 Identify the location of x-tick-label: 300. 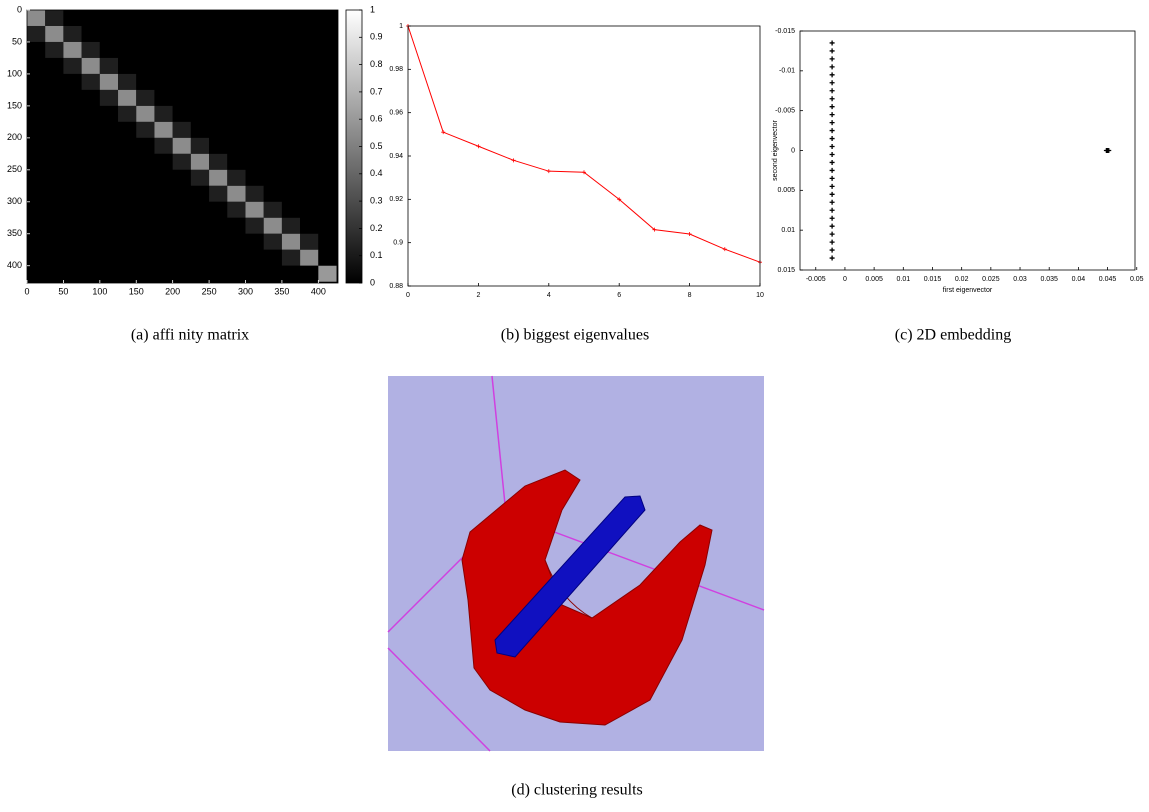
(245, 291).